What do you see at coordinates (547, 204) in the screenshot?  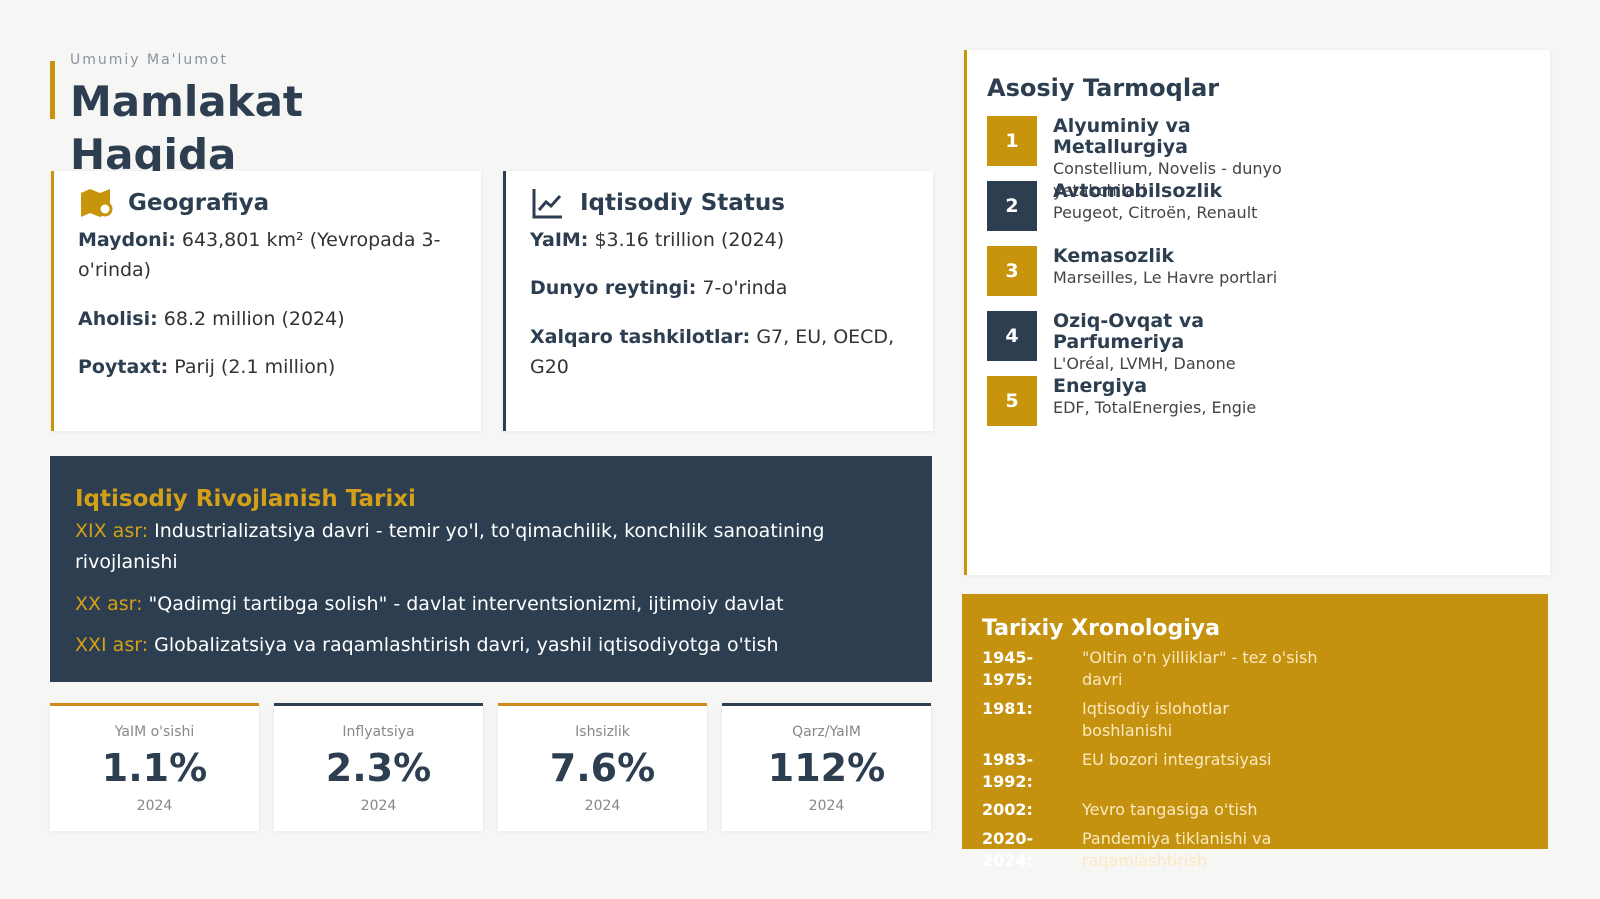 I see `chart-icon` at bounding box center [547, 204].